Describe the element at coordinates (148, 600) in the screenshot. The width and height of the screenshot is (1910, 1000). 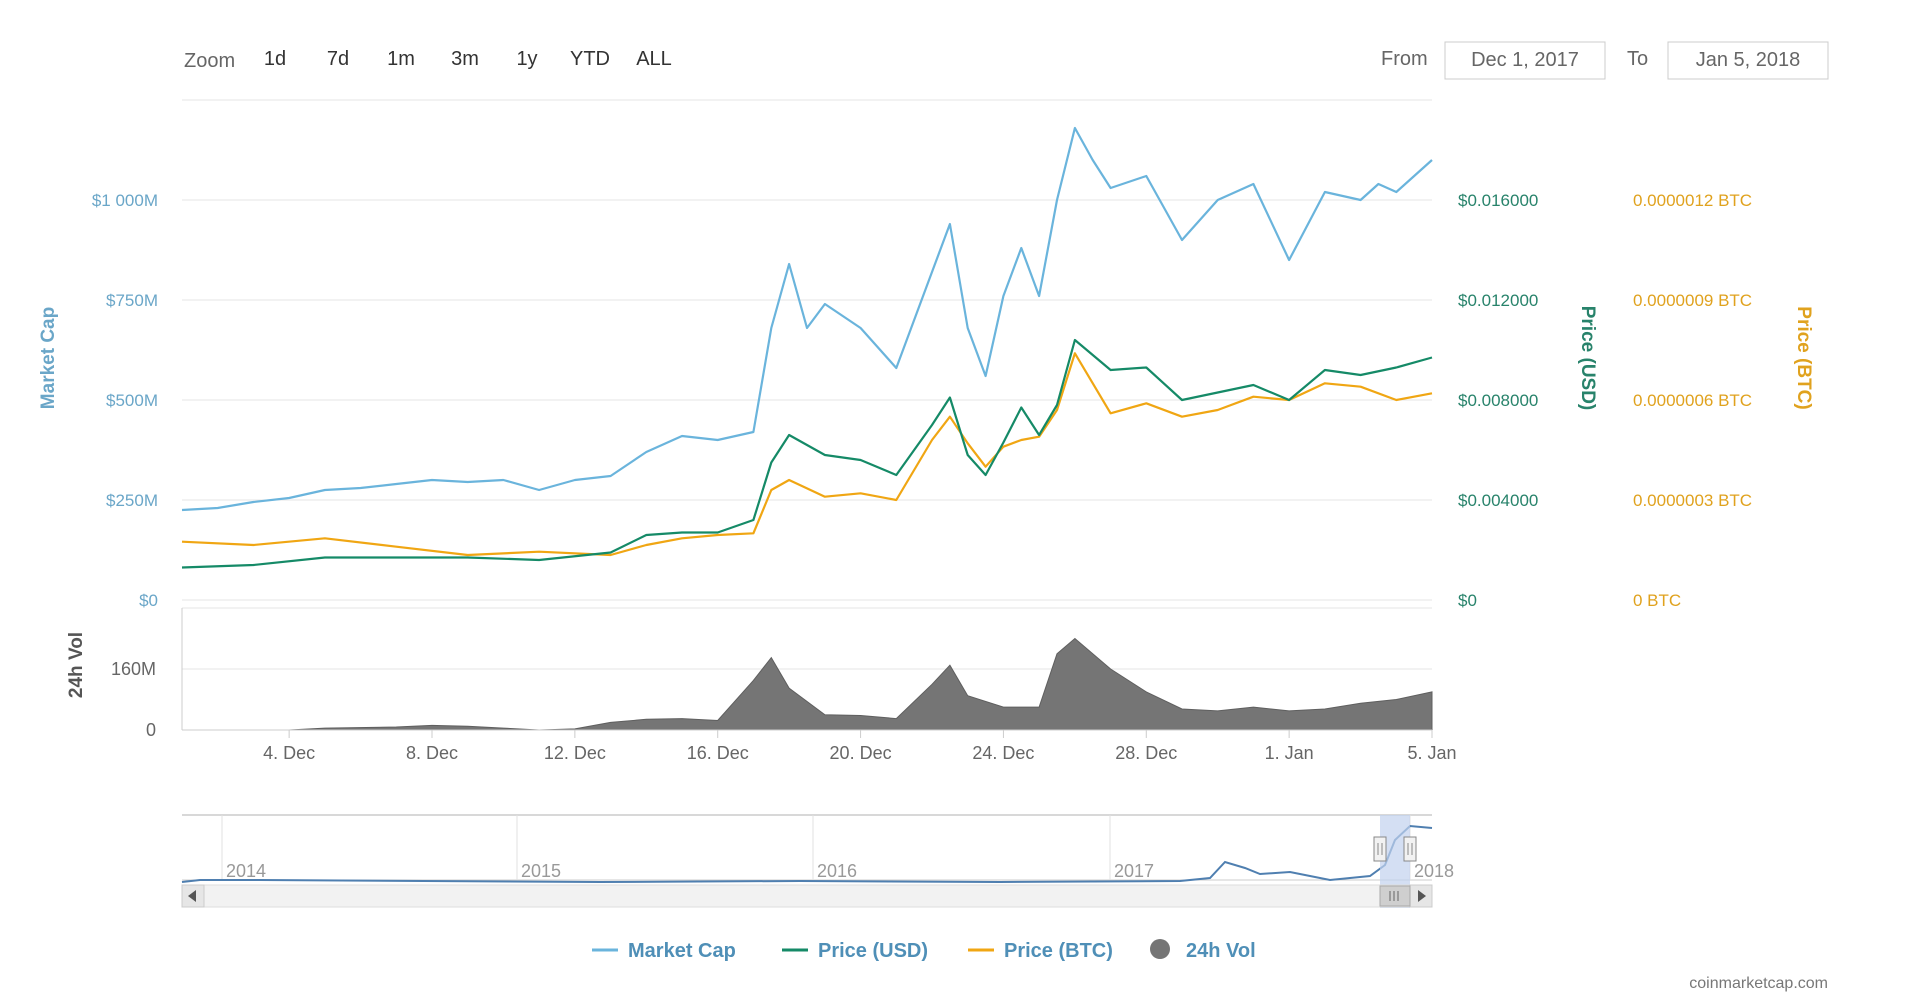
I see `market-cap-tick-label: $0` at that location.